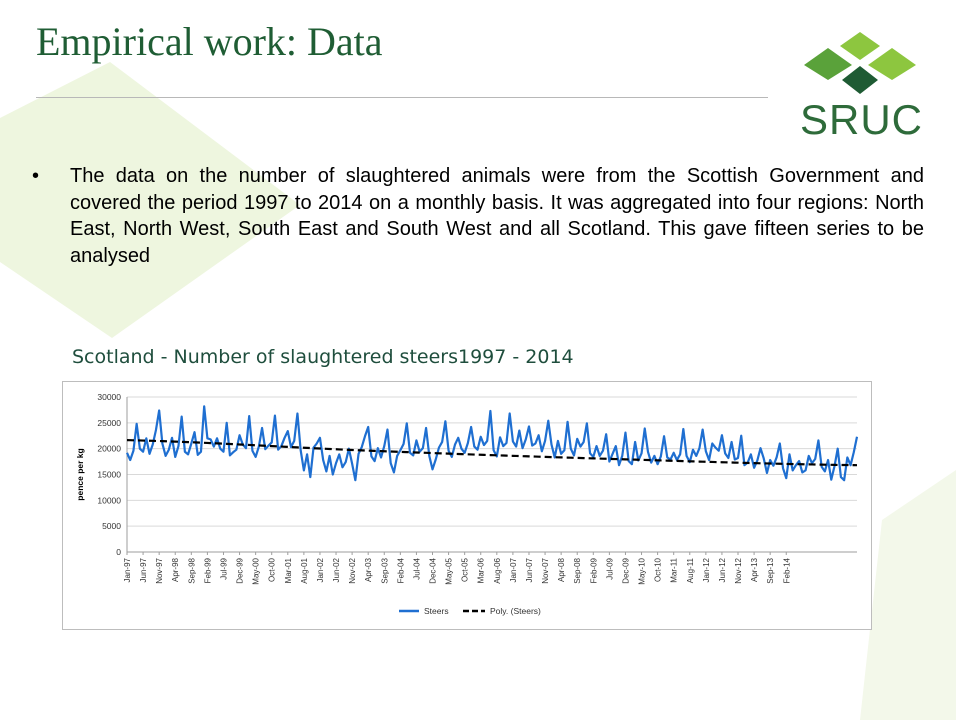 The image size is (956, 720). I want to click on y-tick-label: 25000, so click(109, 423).